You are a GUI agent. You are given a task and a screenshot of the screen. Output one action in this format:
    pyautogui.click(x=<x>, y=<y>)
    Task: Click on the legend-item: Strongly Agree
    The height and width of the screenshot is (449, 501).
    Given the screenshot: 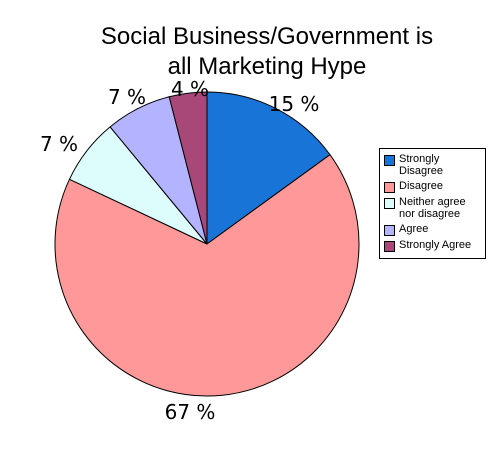 What is the action you would take?
    pyautogui.click(x=432, y=246)
    